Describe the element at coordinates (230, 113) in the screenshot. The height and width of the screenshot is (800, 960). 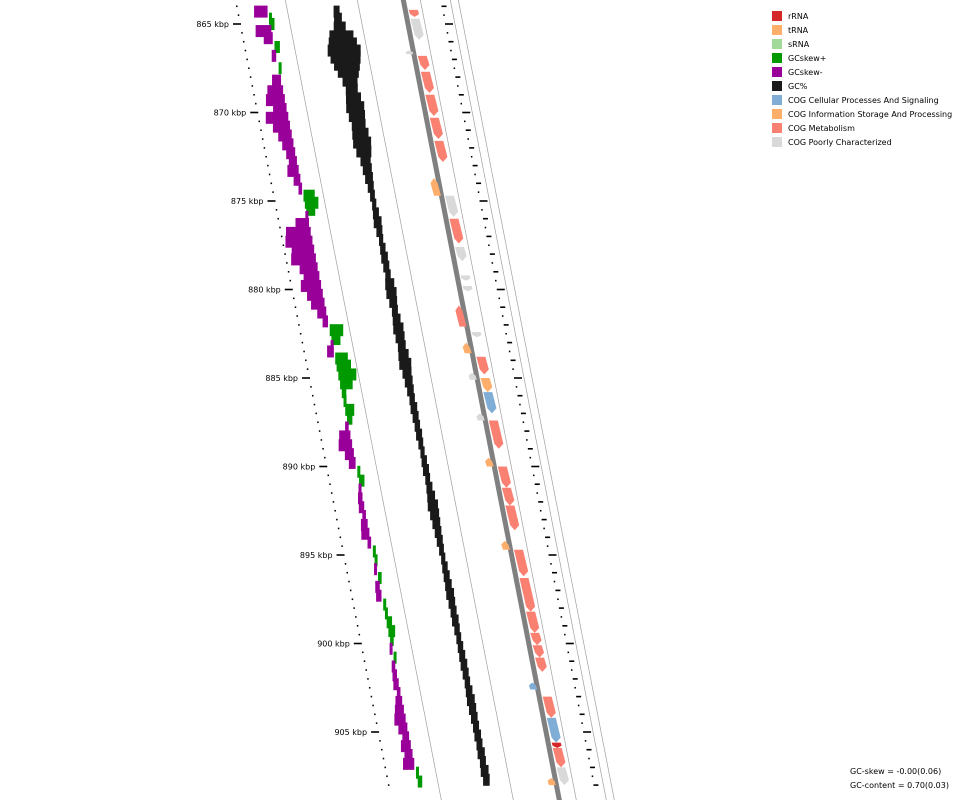
I see `kbp-label: 870 kbp` at that location.